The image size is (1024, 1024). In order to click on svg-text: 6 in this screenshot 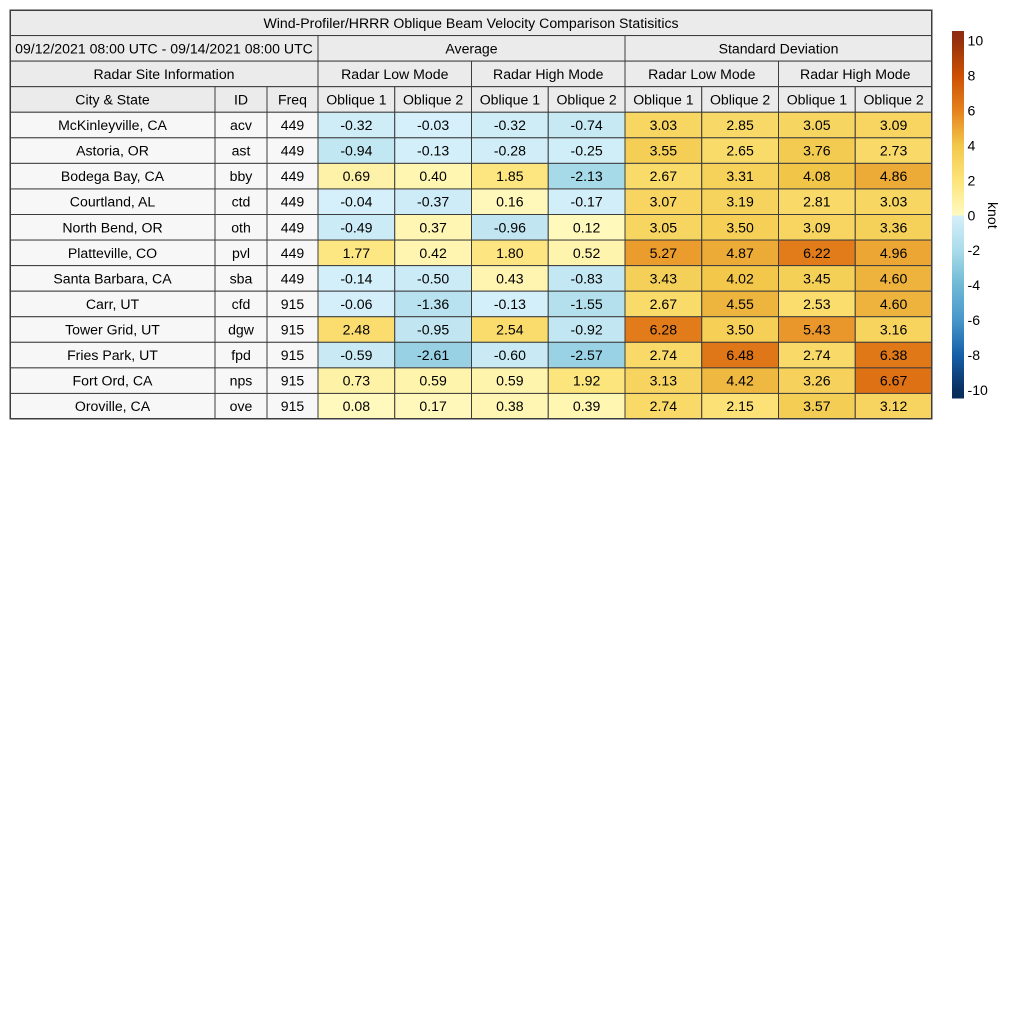, I will do `click(972, 111)`.